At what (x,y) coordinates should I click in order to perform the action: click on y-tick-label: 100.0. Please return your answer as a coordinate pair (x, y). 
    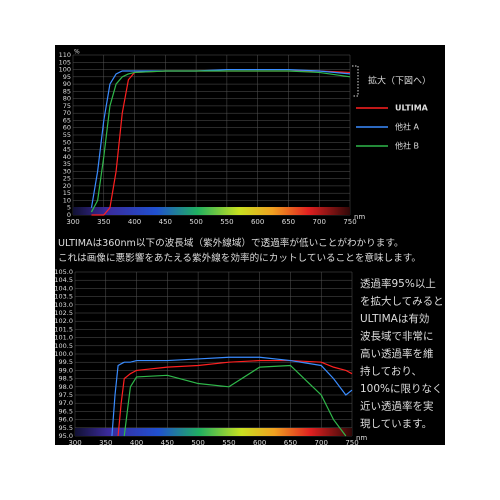
    Looking at the image, I should click on (63, 354).